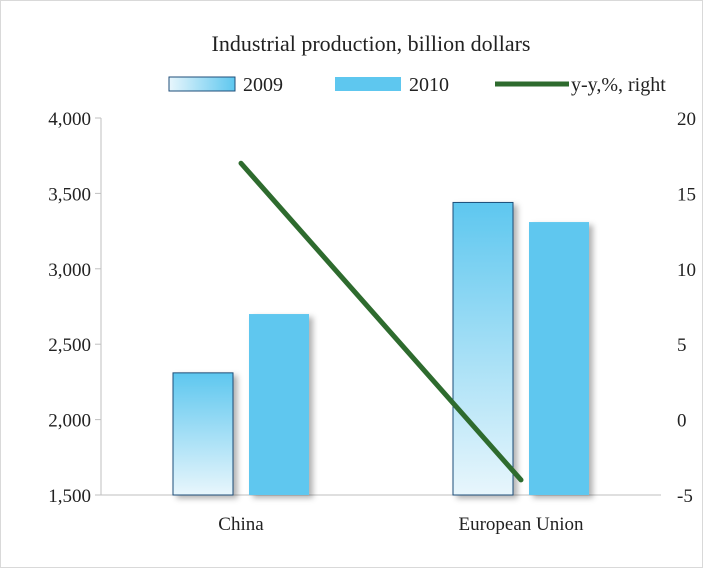 The height and width of the screenshot is (569, 703). What do you see at coordinates (74, 308) in the screenshot?
I see `left-axis: 4,000 3,500 3,000 2,500 2,000 1,500` at bounding box center [74, 308].